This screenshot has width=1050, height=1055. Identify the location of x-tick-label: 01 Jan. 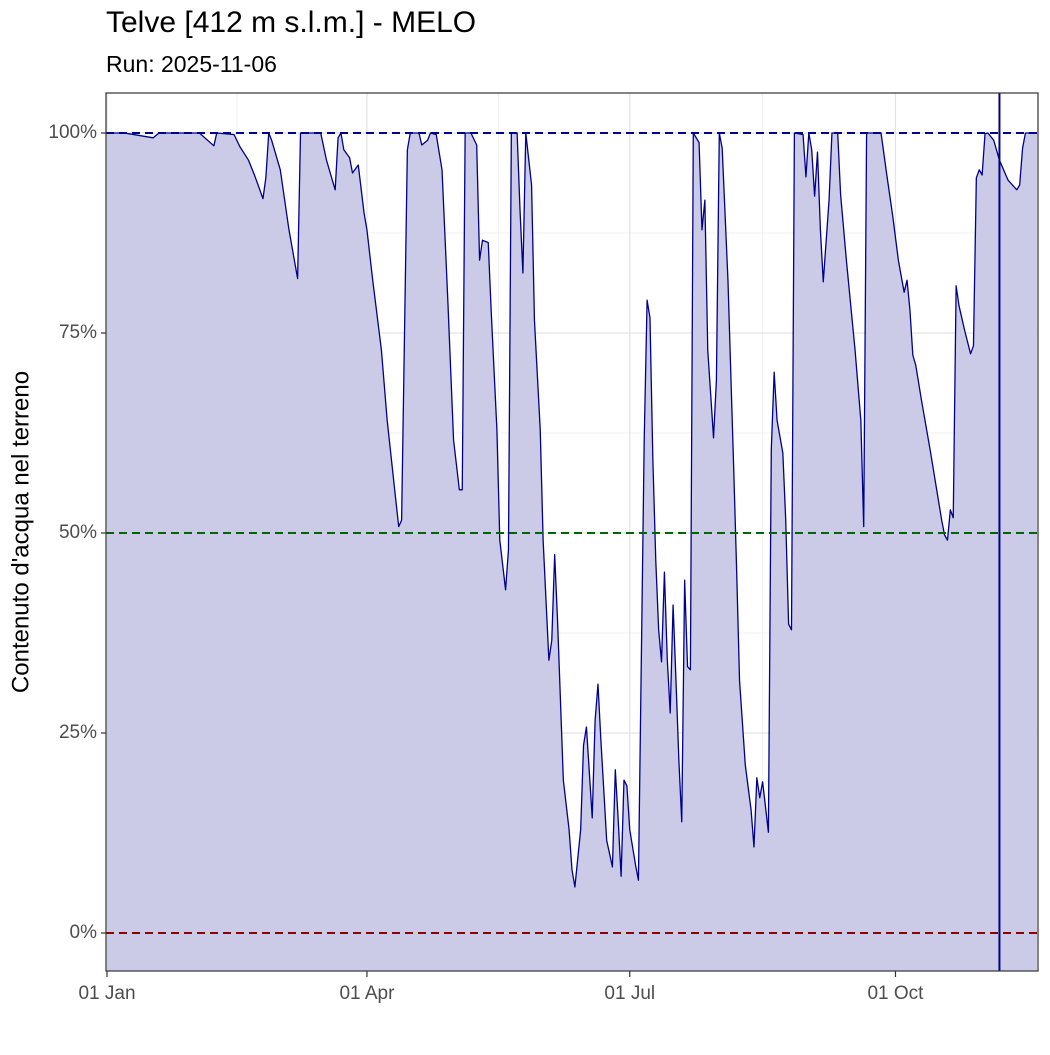
(106, 993).